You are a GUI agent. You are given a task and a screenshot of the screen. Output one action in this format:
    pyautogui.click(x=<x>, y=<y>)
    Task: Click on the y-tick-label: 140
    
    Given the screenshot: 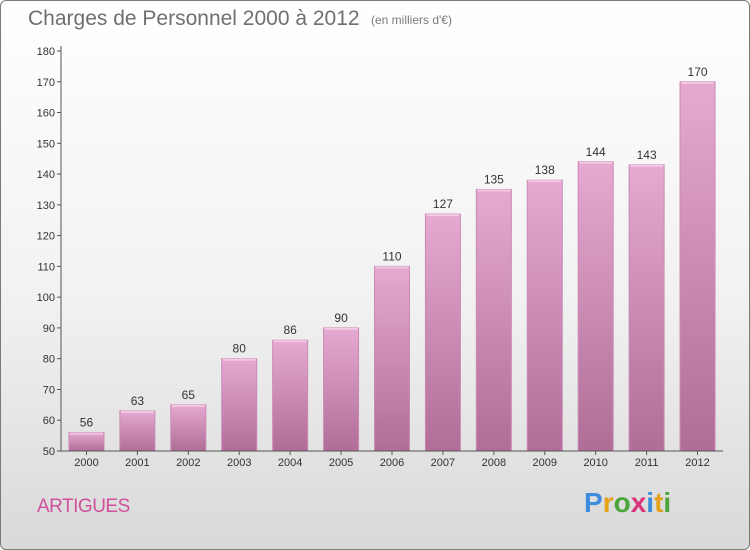 What is the action you would take?
    pyautogui.click(x=46, y=175)
    